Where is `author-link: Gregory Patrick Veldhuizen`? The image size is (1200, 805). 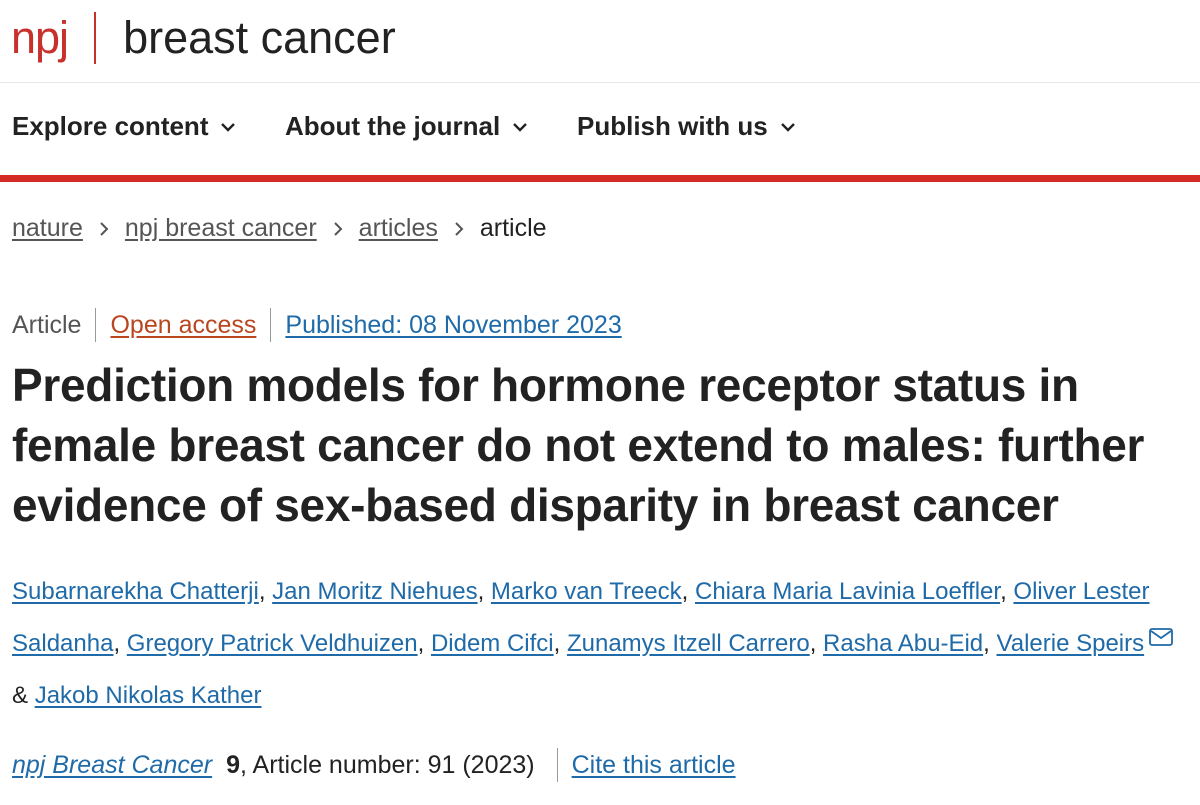
author-link: Gregory Patrick Veldhuizen is located at coordinates (272, 643).